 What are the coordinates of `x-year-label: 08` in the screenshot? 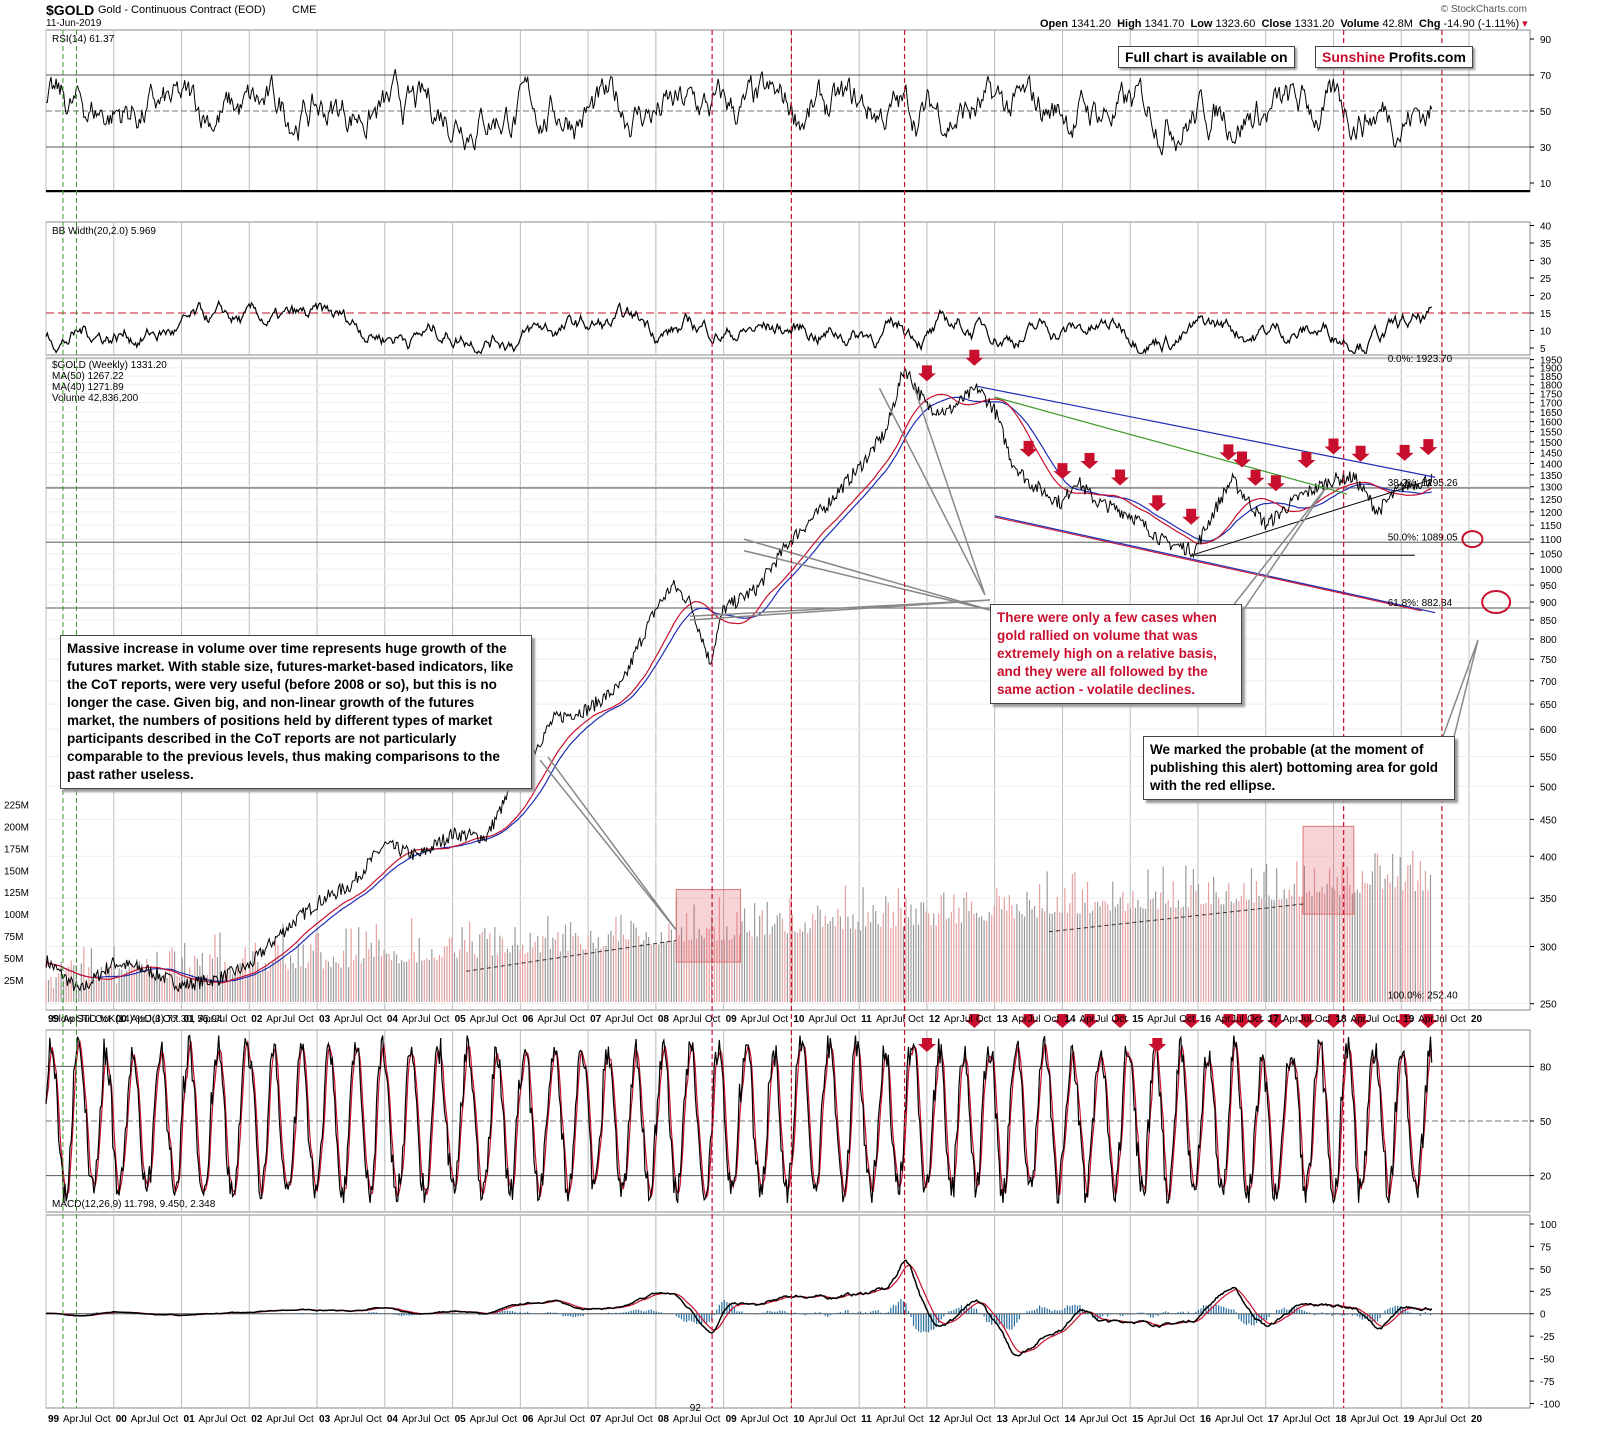 It's located at (664, 1419).